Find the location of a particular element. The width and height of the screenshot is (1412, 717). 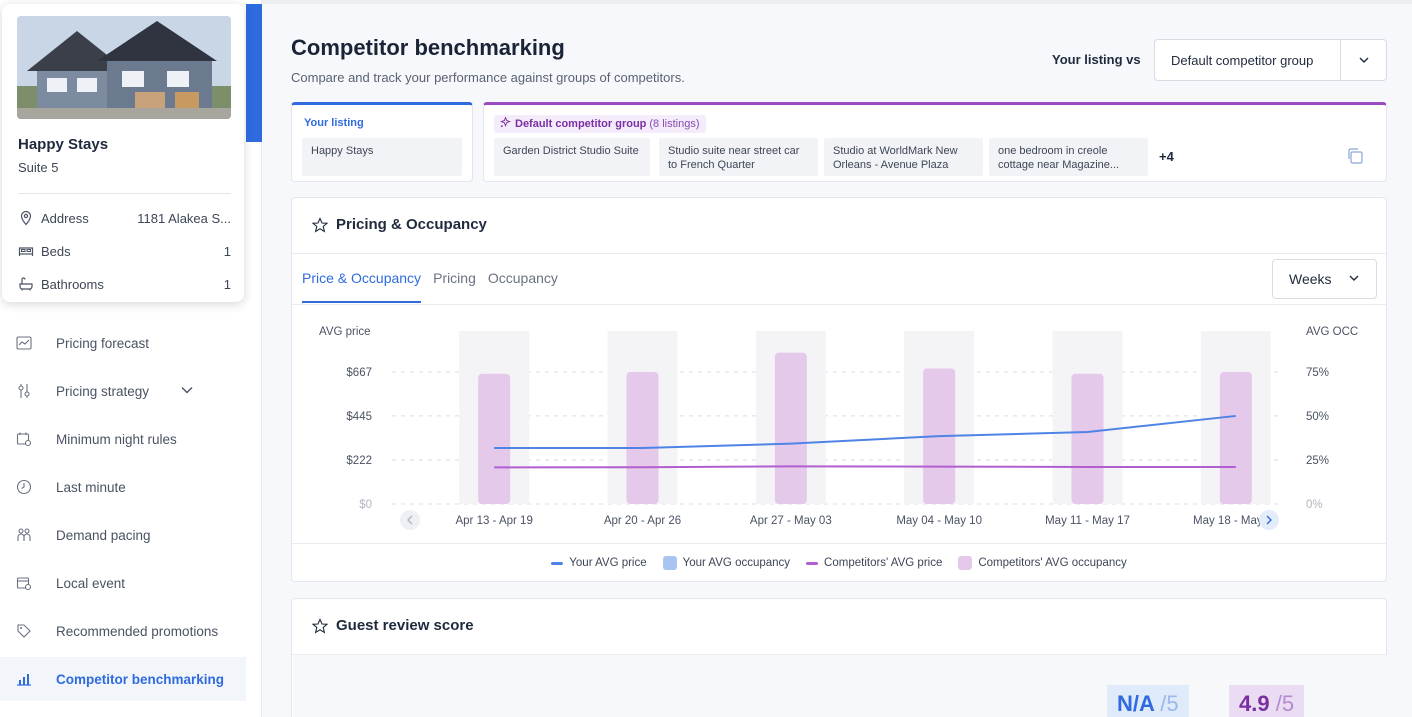

nav-label: Pricing strategy is located at coordinates (103, 391).